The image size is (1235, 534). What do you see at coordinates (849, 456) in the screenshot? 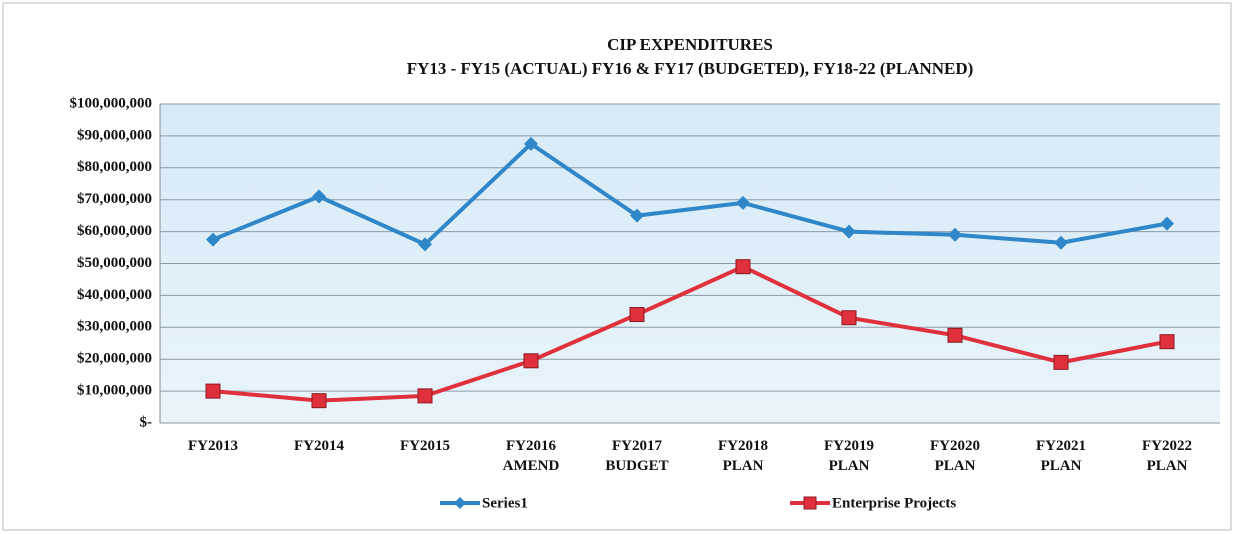
I see `x-tick-label: FY2019 PLAN` at bounding box center [849, 456].